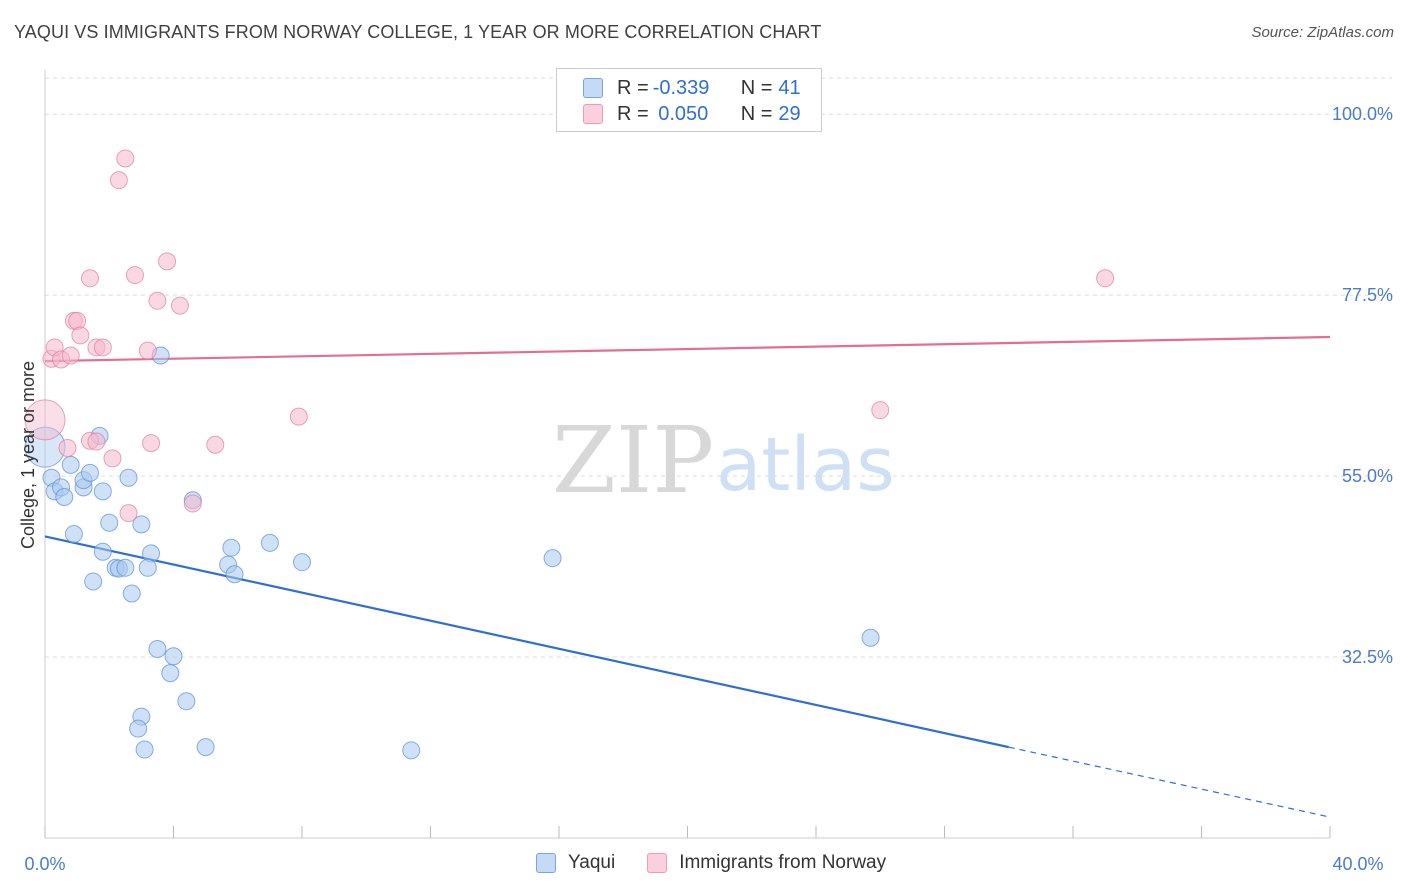 The image size is (1406, 892). Describe the element at coordinates (1367, 657) in the screenshot. I see `y-tick-label: 32.5%` at that location.